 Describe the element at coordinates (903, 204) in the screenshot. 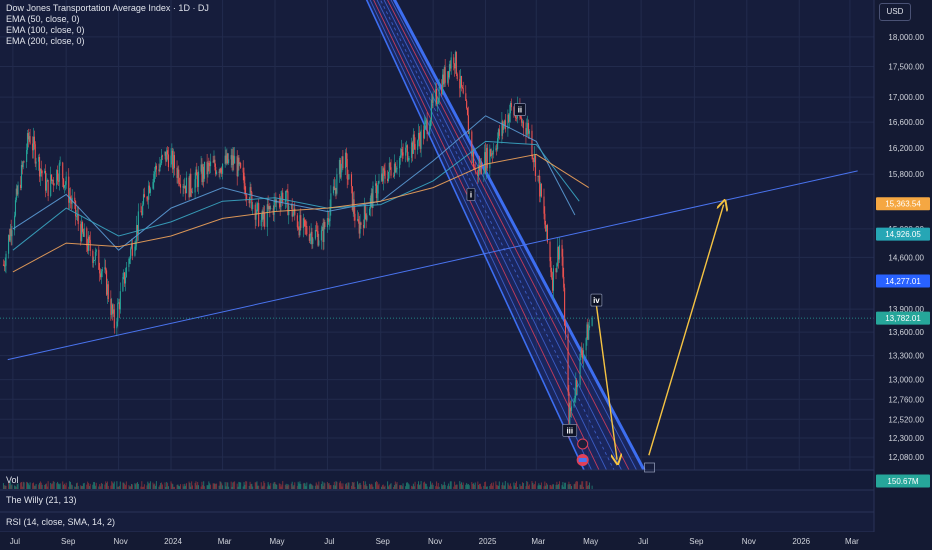

I see `price-tag` at that location.